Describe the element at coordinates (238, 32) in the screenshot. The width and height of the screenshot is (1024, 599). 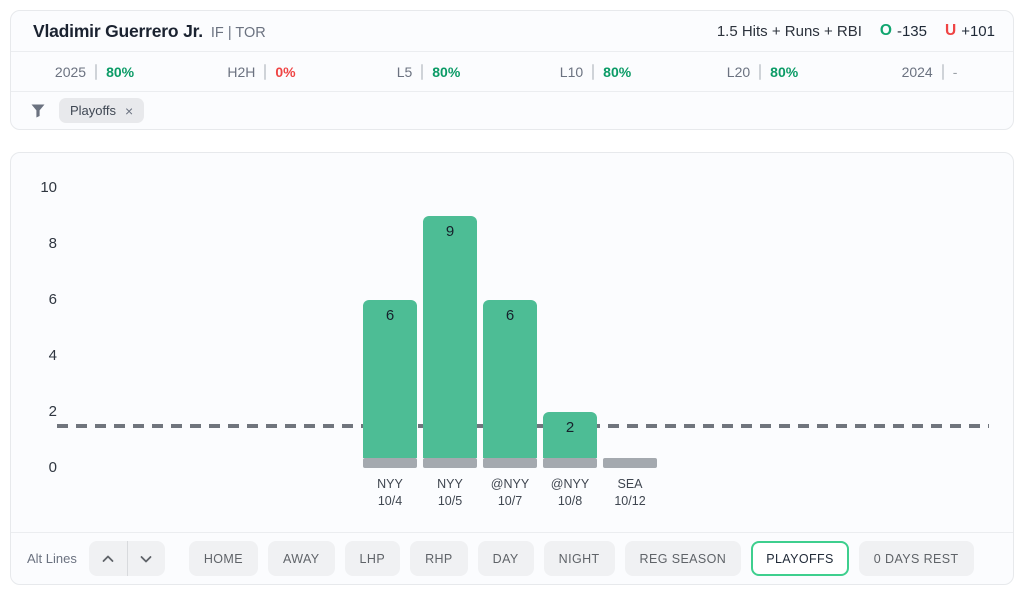
I see `player-position-team: IF | TOR` at that location.